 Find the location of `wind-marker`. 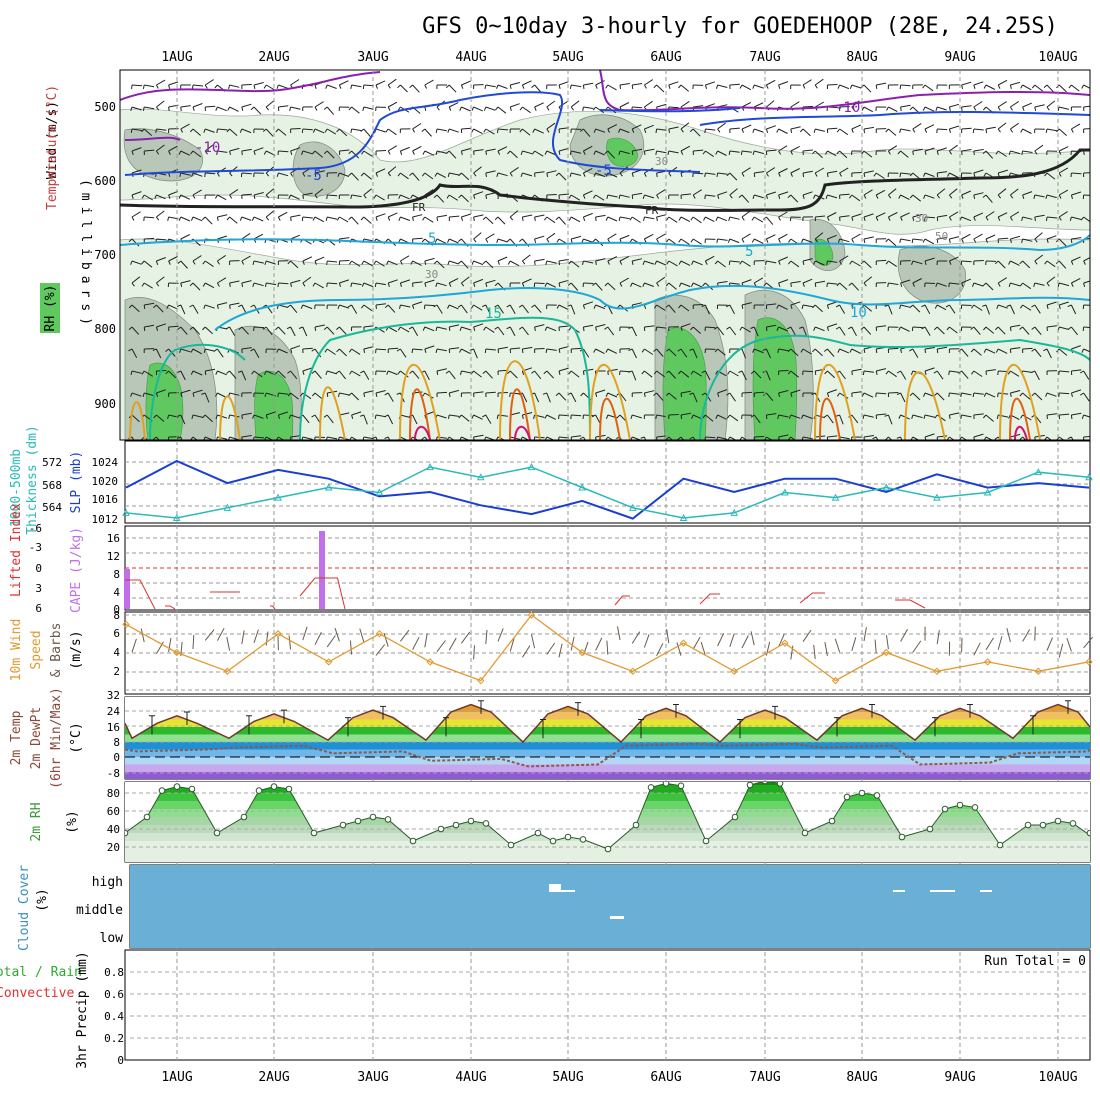

wind-marker is located at coordinates (430, 662).